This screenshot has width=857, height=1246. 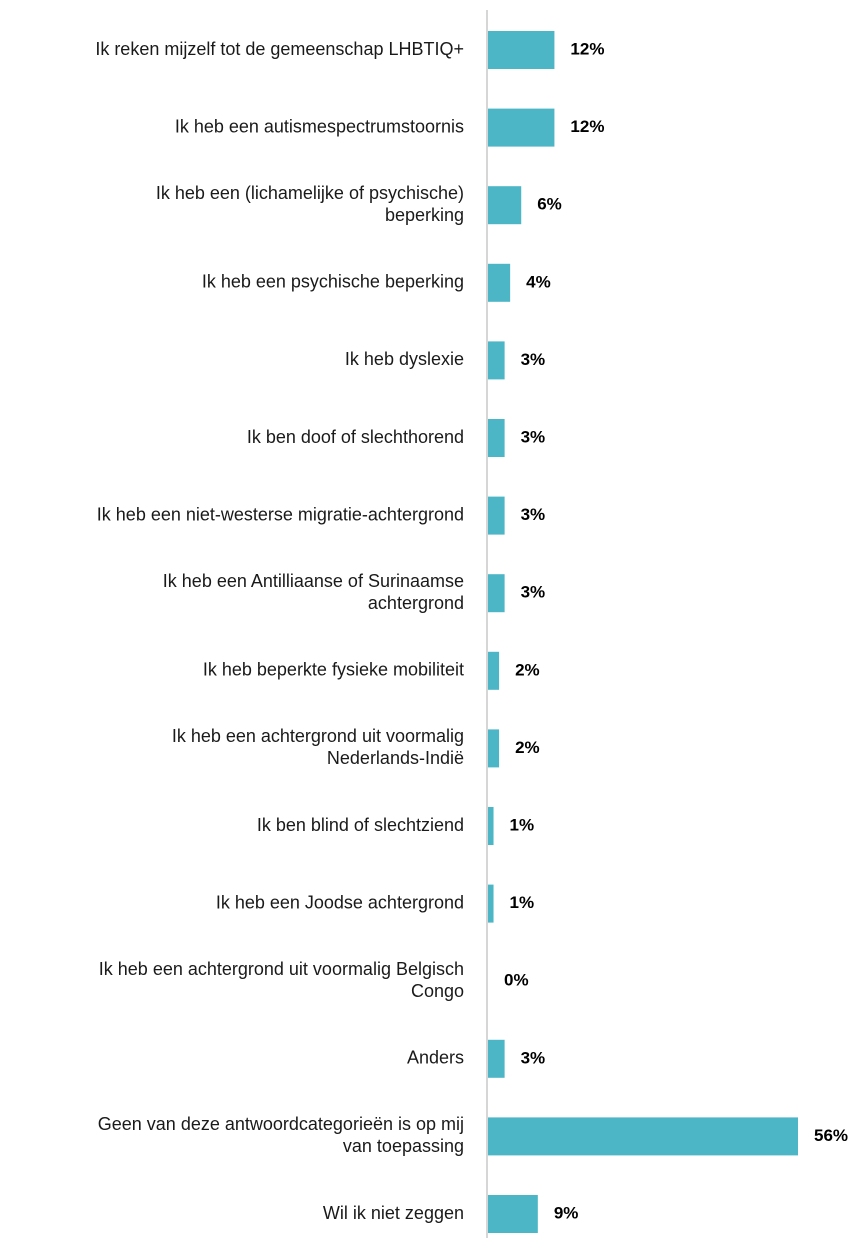 What do you see at coordinates (310, 193) in the screenshot?
I see `category-label: Ik heb een (lichamelijke of psychische)` at bounding box center [310, 193].